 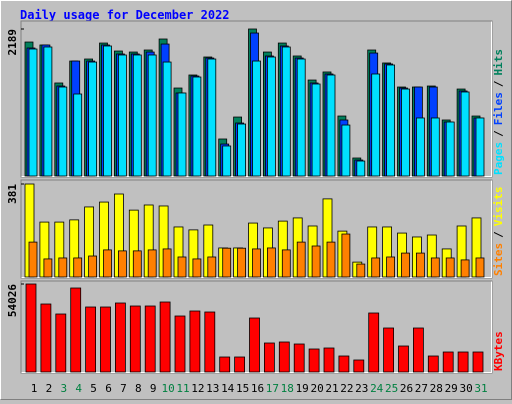 I want to click on y-tick-label: 2189, so click(x=12, y=42).